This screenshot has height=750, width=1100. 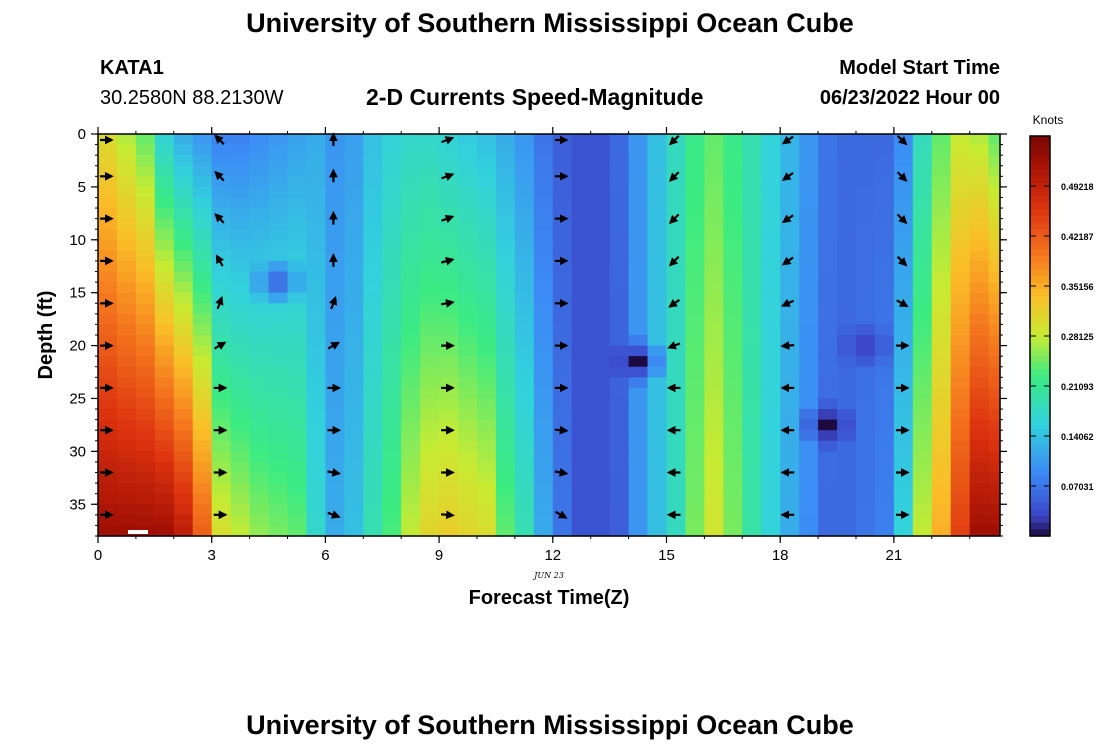 I want to click on x-axis-label: Forecast Time(Z), so click(x=549, y=598).